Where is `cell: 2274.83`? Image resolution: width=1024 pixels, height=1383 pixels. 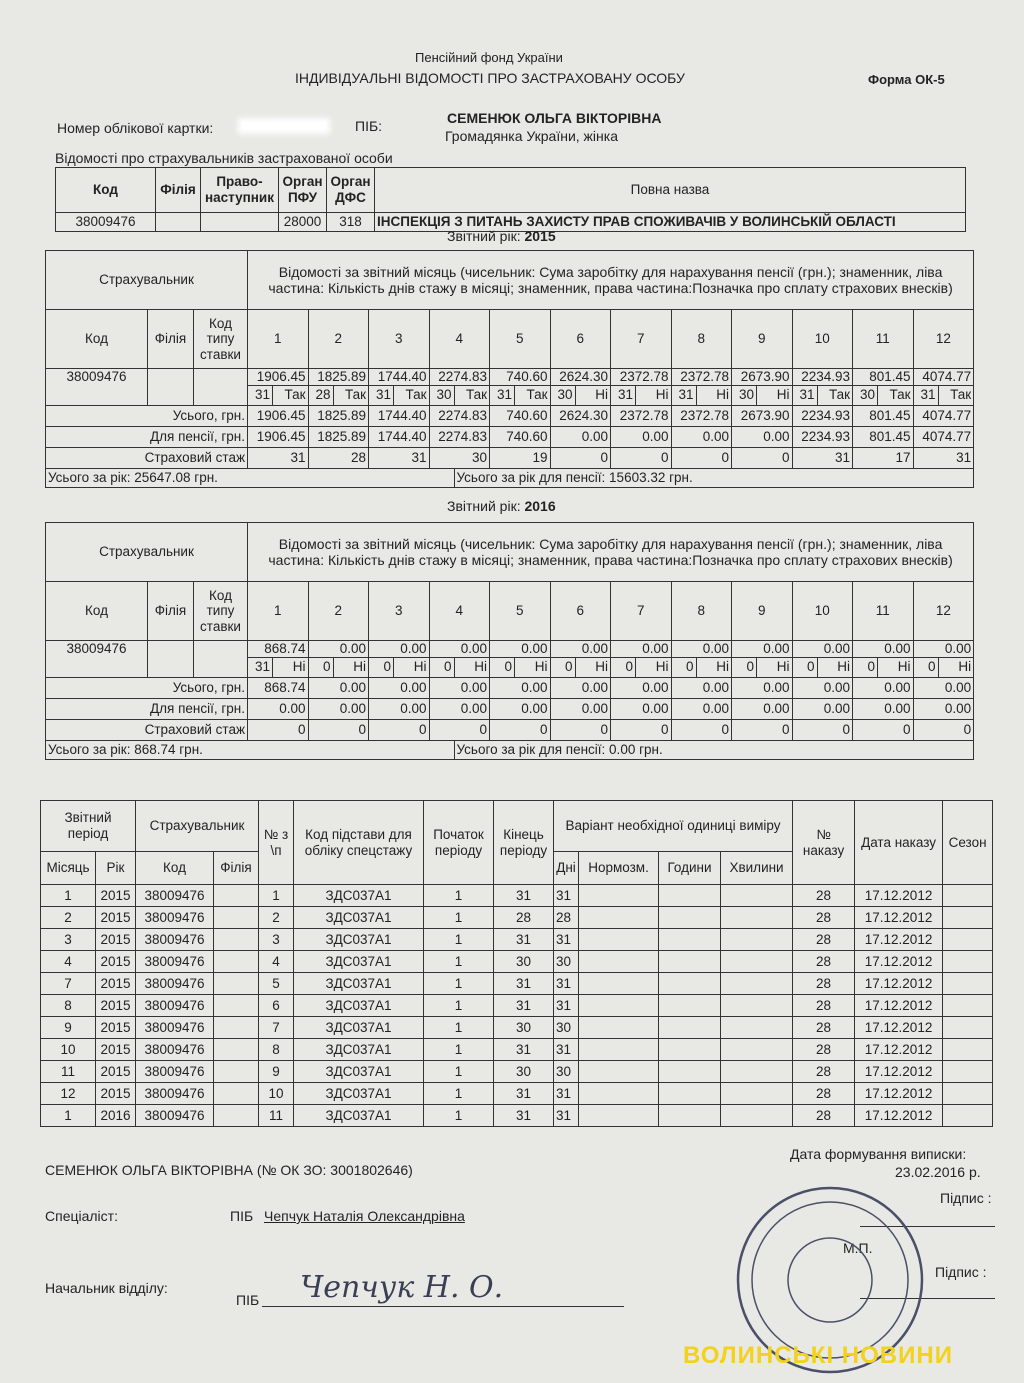 cell: 2274.83 is located at coordinates (459, 436).